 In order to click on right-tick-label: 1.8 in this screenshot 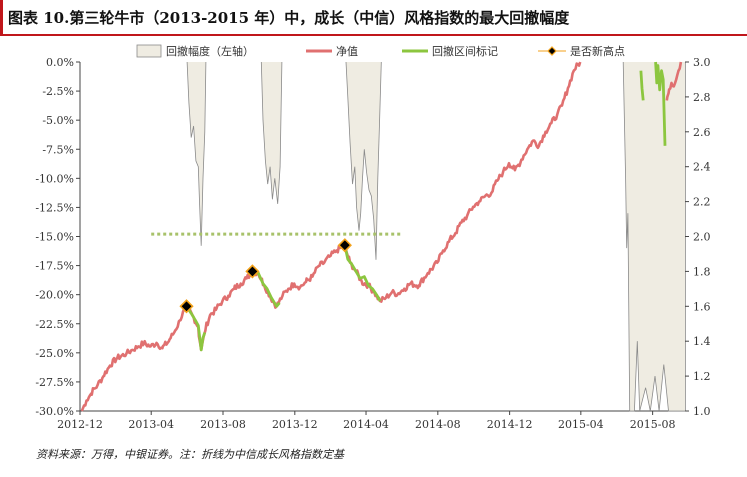, I will do `click(702, 271)`.